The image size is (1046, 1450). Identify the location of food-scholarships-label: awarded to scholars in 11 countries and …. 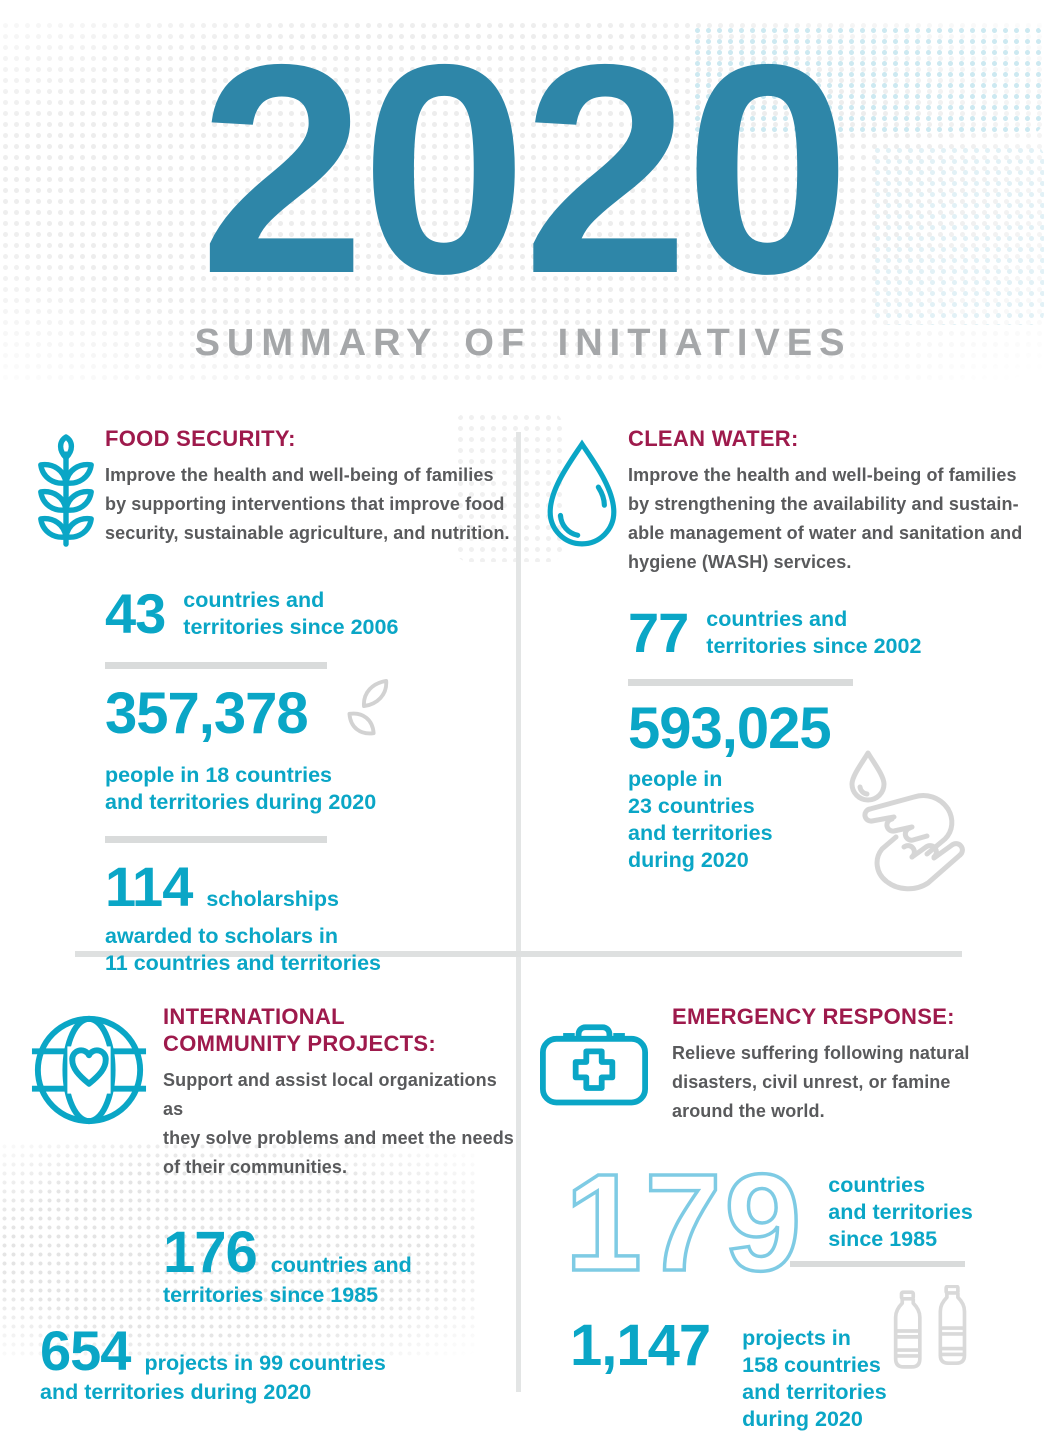
(243, 949).